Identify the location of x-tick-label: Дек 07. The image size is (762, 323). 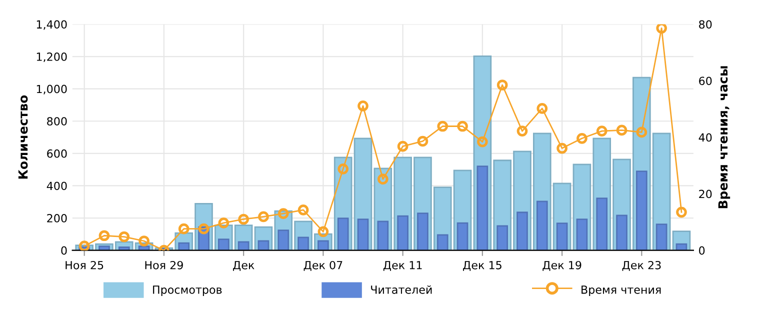
(323, 265).